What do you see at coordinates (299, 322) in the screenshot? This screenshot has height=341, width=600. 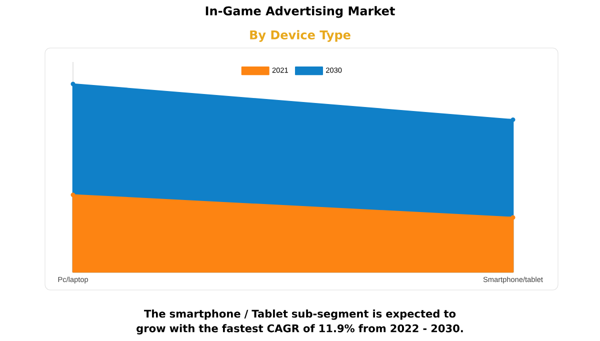 I see `text: The smartphone / Tablet sub-segment is expected to grow with the fastest CAGR of 11.9% from 2022 - 2030.` at bounding box center [299, 322].